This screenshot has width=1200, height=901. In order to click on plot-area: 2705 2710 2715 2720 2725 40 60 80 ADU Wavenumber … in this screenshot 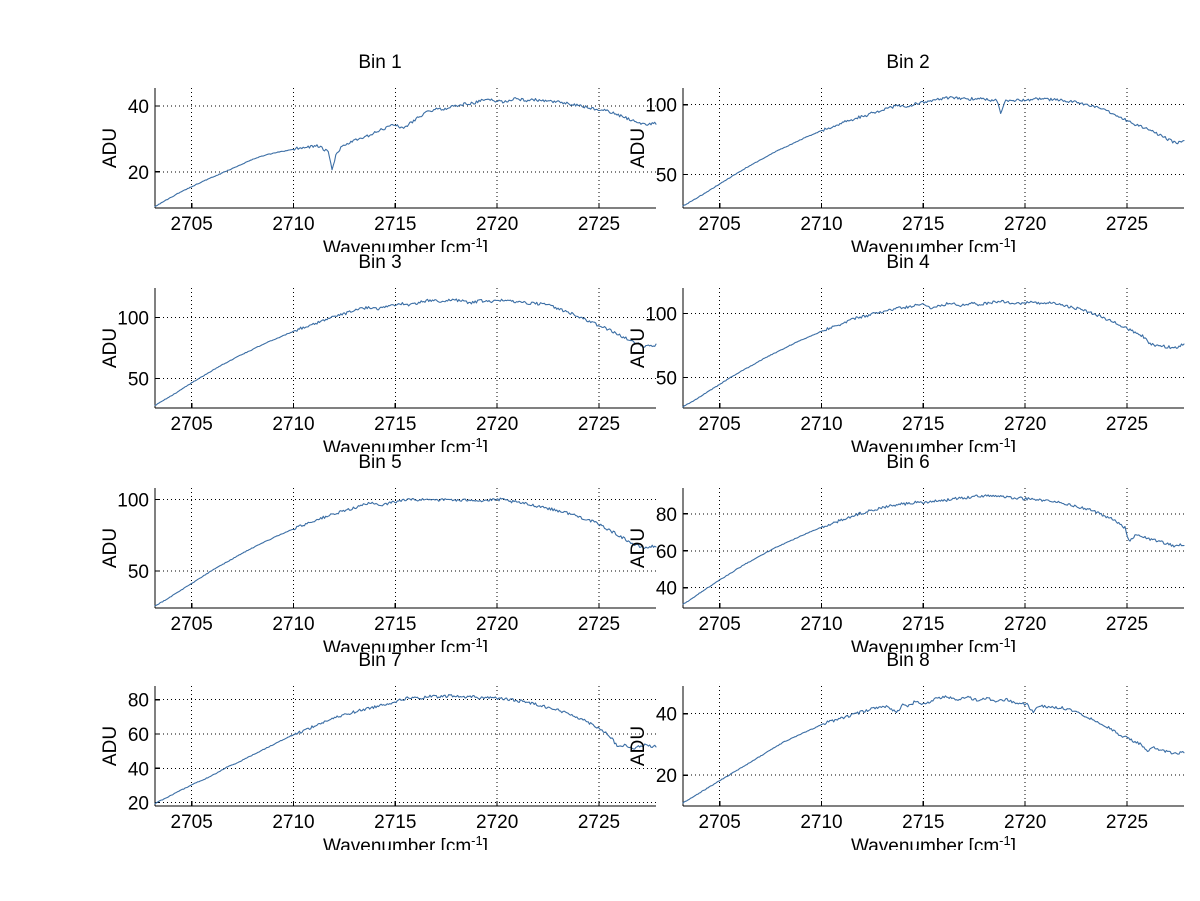, I will do `click(906, 570)`.